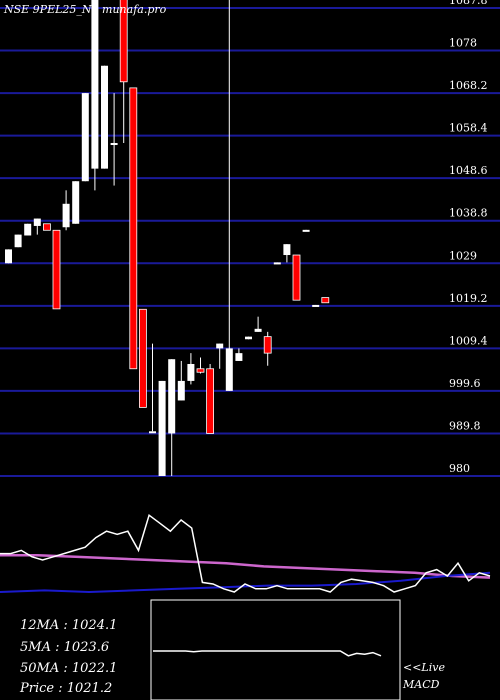  What do you see at coordinates (468, 170) in the screenshot?
I see `y-tick-label: 1048.6` at bounding box center [468, 170].